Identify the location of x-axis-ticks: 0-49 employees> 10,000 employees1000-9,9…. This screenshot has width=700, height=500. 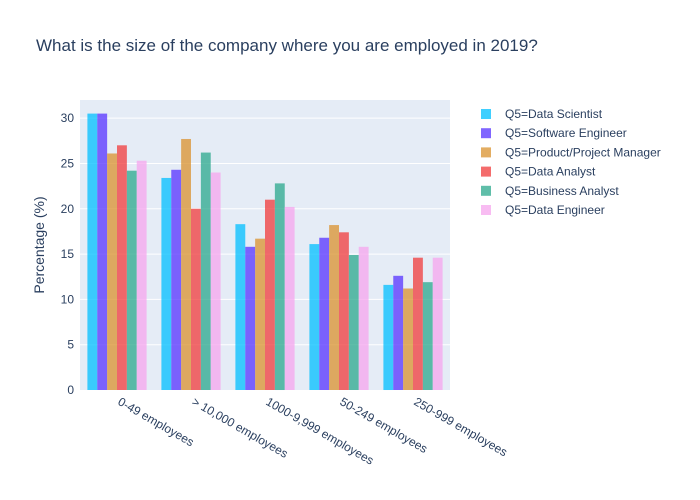
(313, 430).